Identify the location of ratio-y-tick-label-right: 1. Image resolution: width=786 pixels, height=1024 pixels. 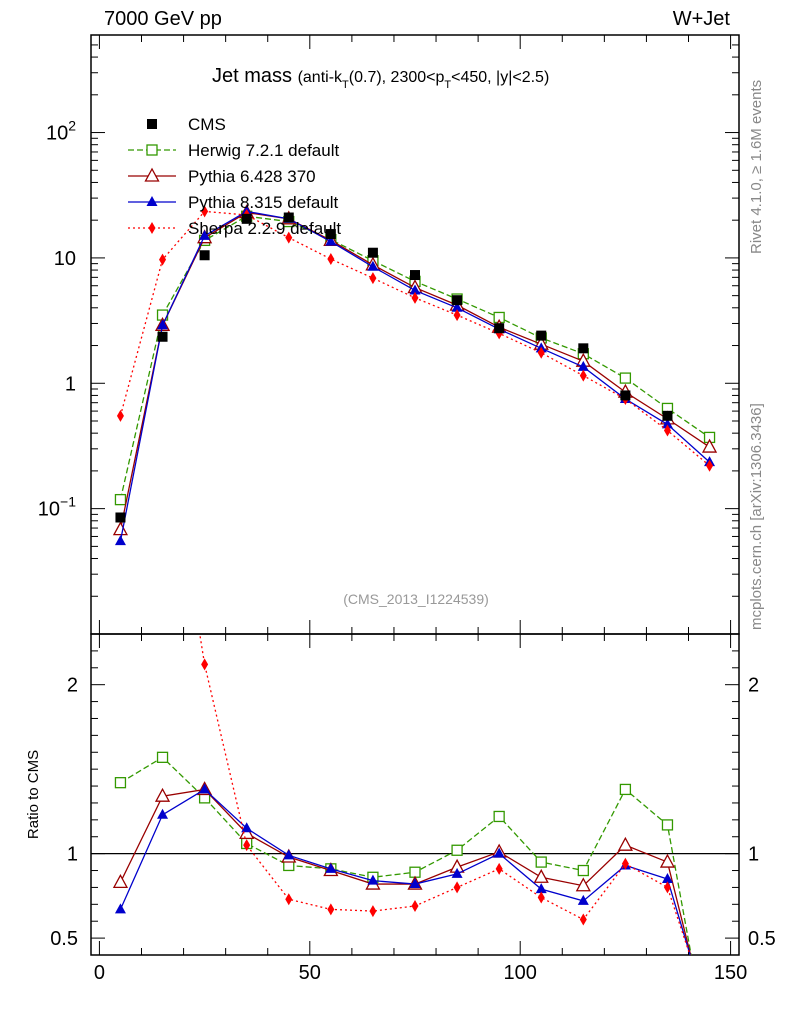
(753, 855).